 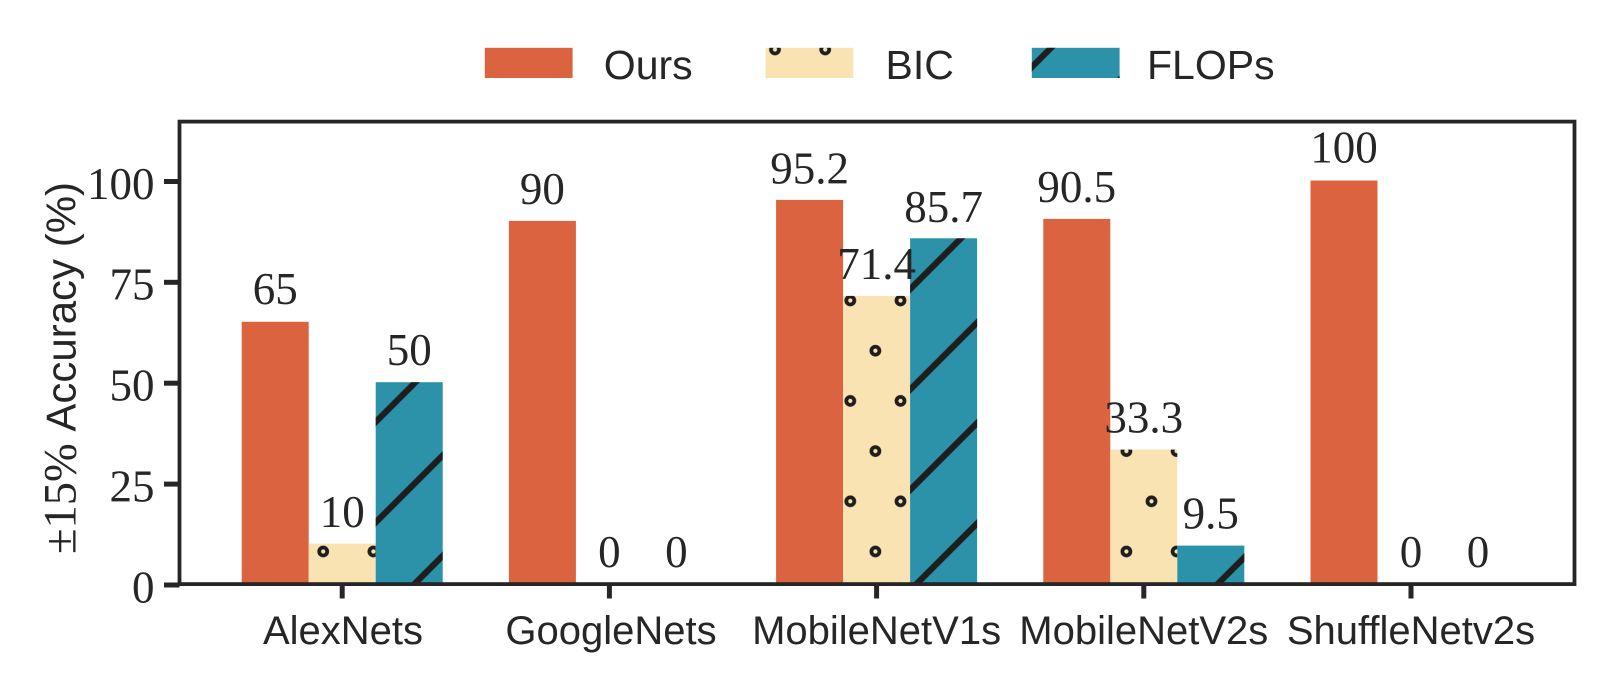 I want to click on svg-text: ±15% Accuracy (%), so click(x=61, y=368).